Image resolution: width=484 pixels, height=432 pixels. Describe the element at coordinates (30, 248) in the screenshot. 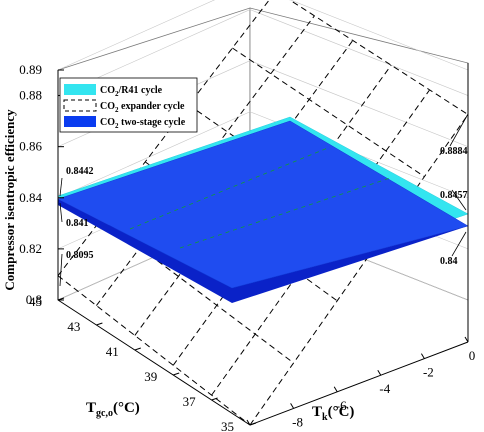

I see `z-tick-label: 0.82` at that location.